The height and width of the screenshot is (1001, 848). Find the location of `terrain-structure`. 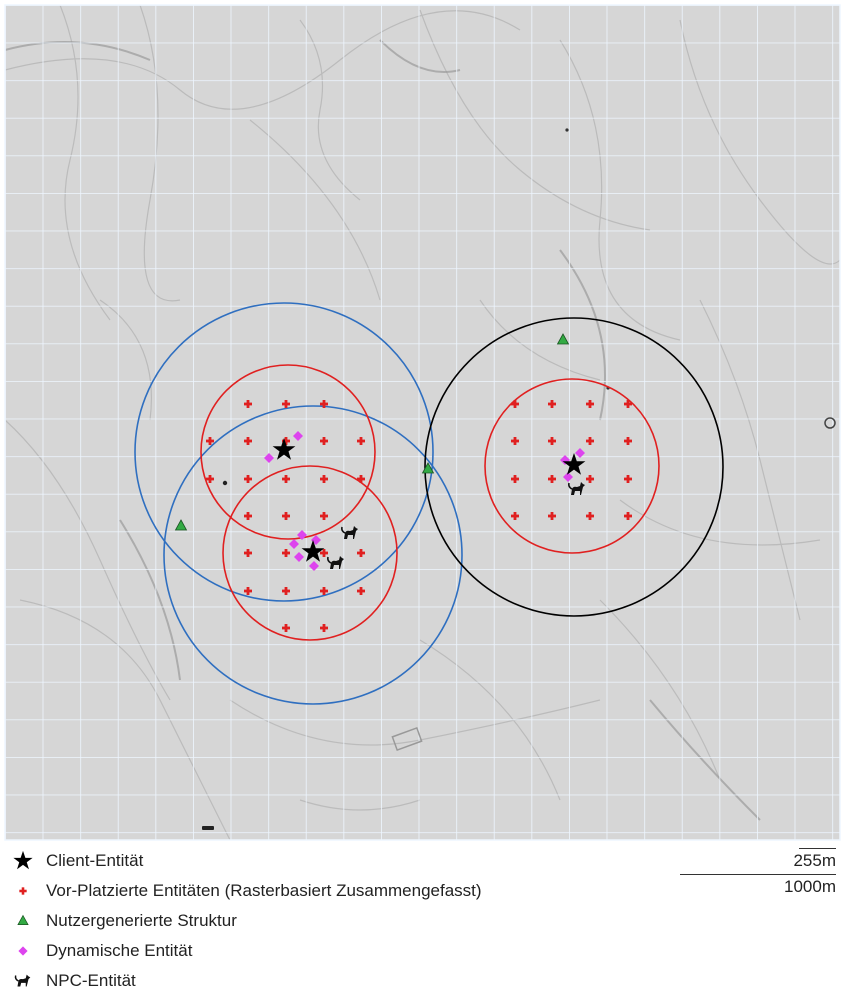

terrain-structure is located at coordinates (407, 739).